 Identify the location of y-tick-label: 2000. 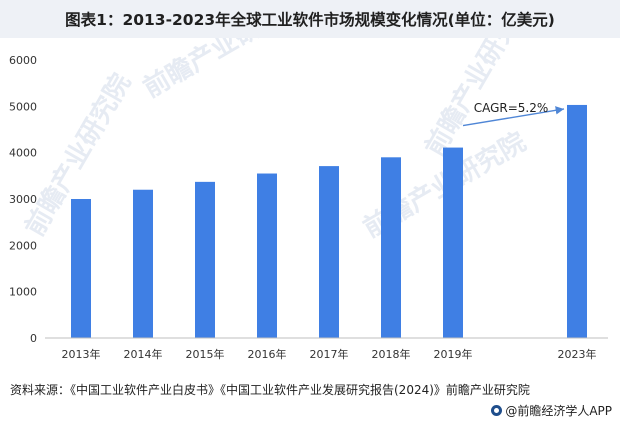
(23, 245).